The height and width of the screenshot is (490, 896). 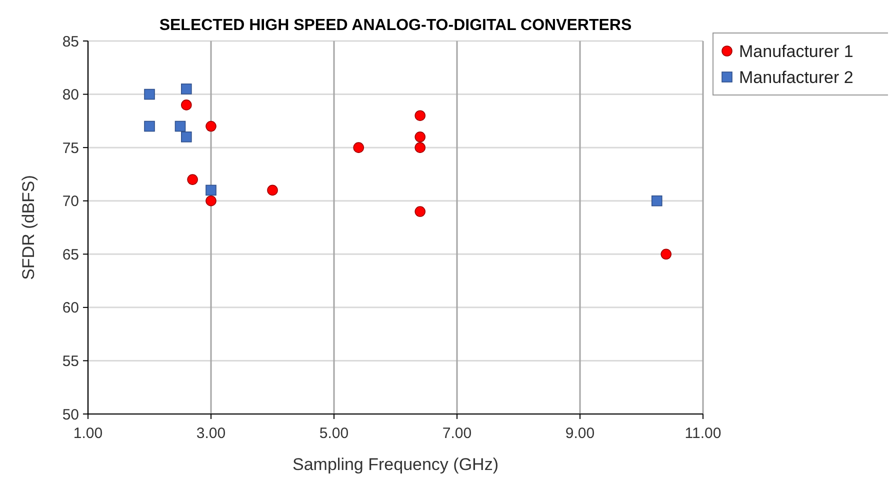 What do you see at coordinates (796, 77) in the screenshot?
I see `legend-label: Manufacturer 2` at bounding box center [796, 77].